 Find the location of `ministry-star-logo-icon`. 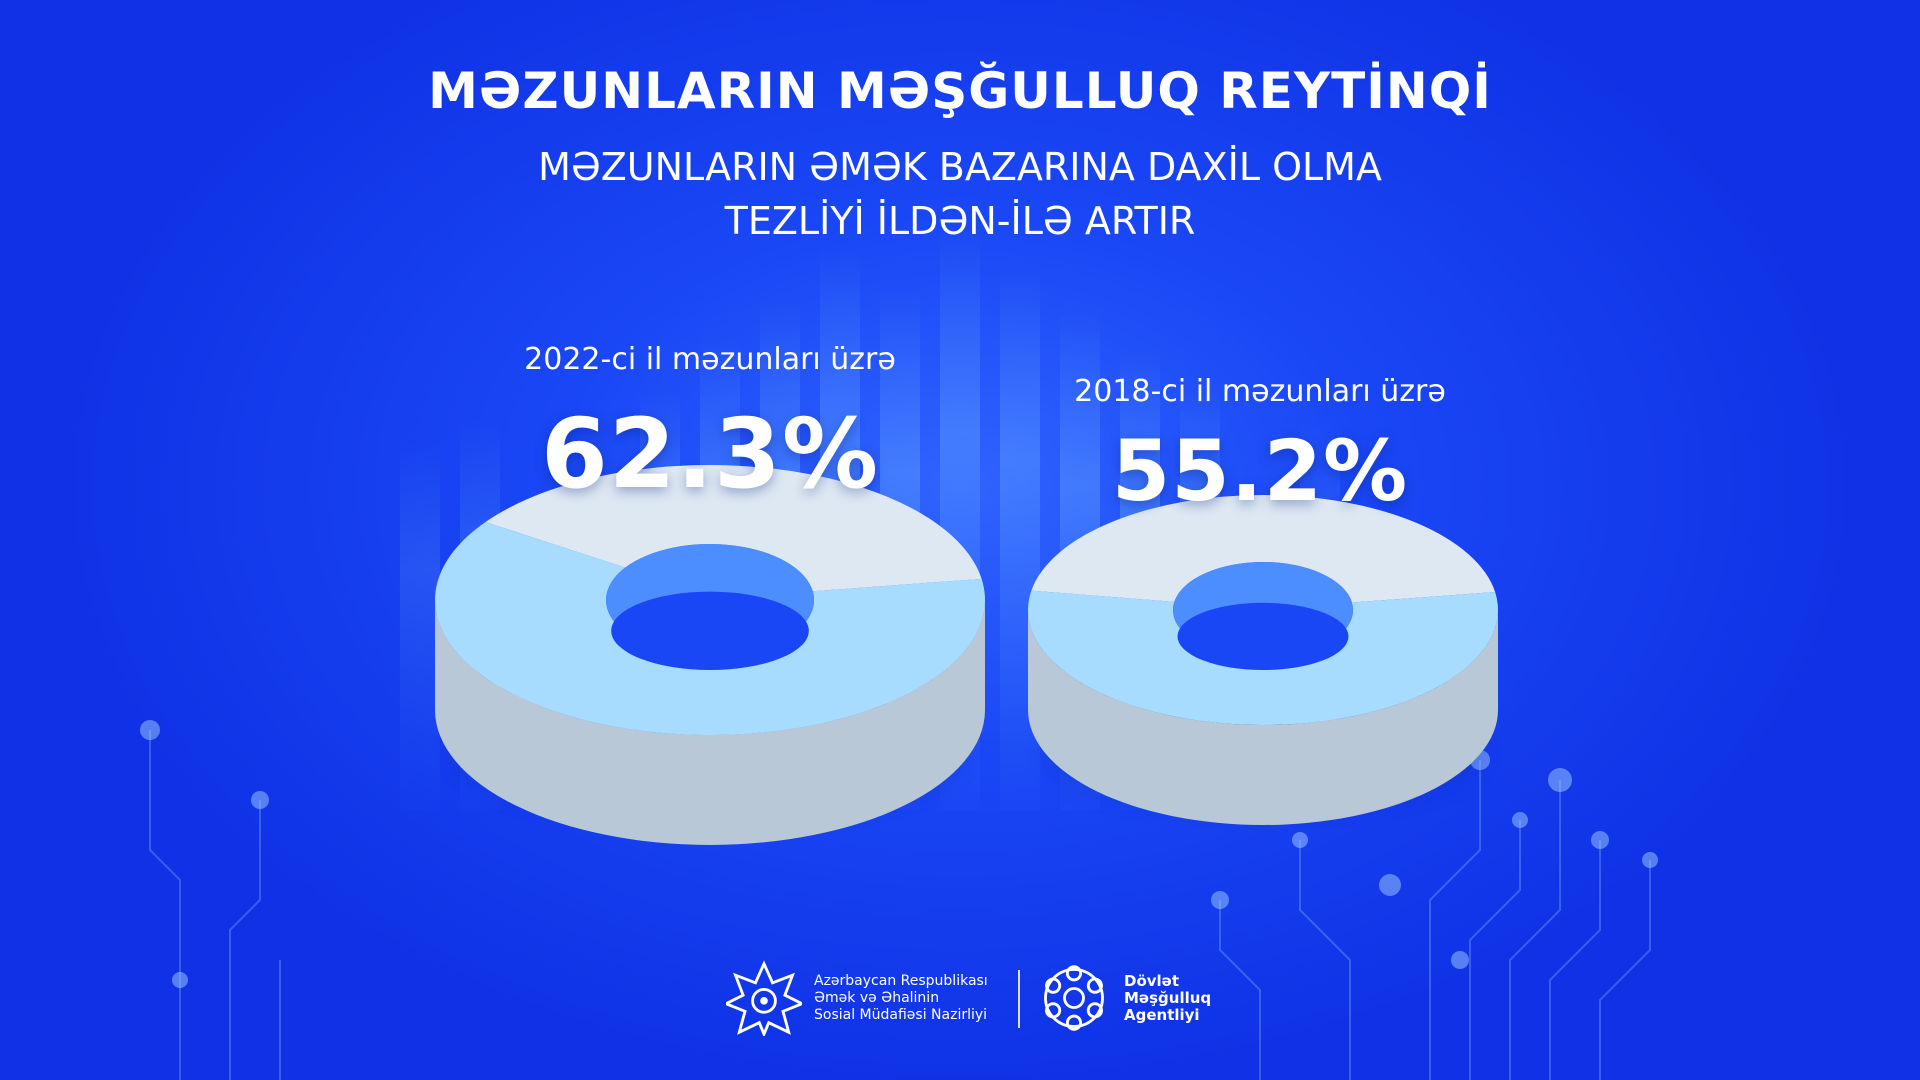

ministry-star-logo-icon is located at coordinates (764, 998).